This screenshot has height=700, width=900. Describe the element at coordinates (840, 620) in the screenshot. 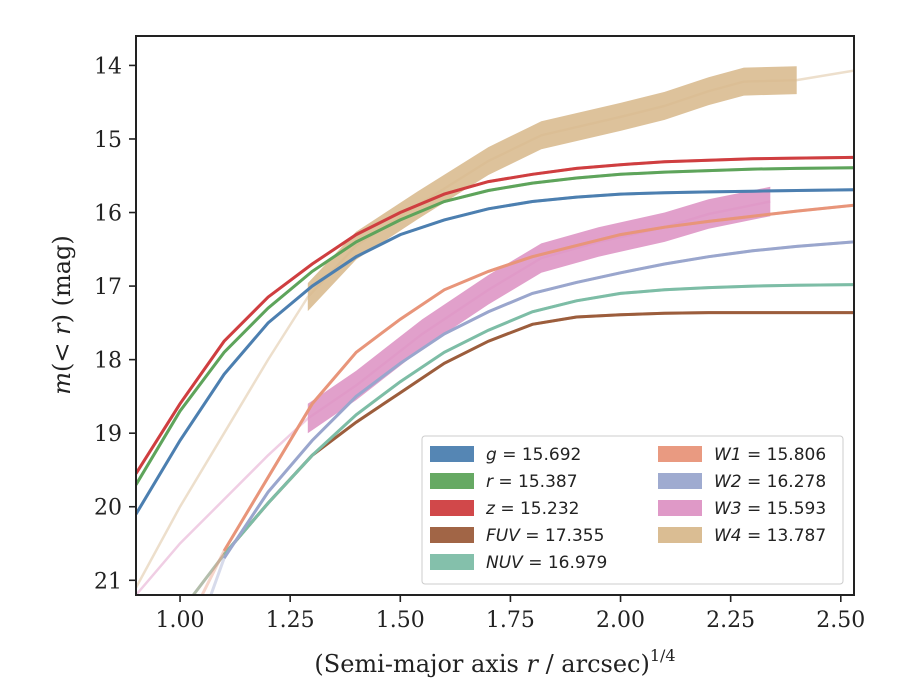

I see `x-tick-label: 2.50` at that location.